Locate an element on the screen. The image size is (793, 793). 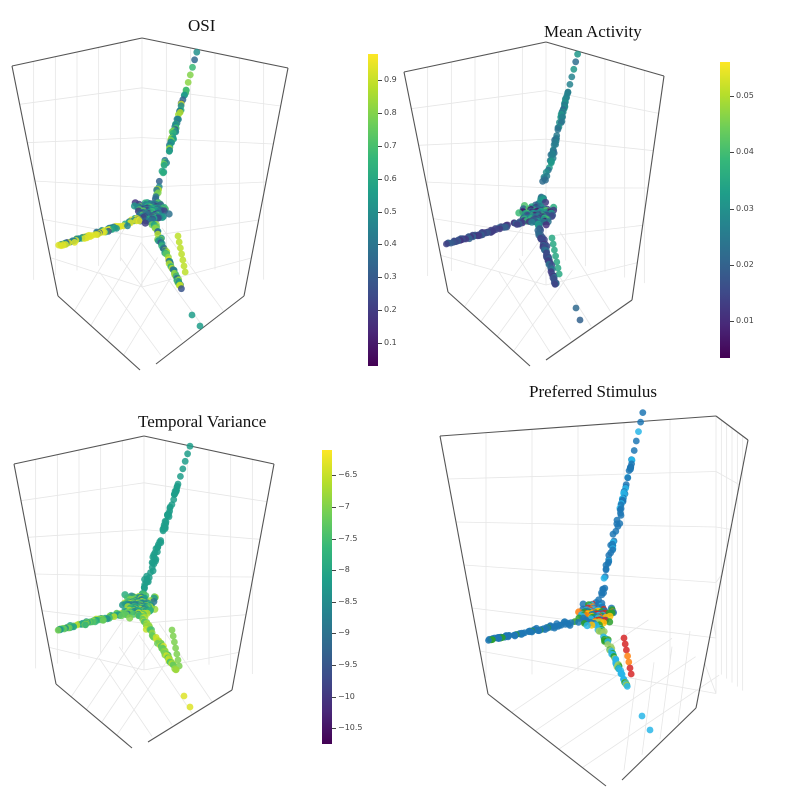
colorbar-tick-label: 0.4 is located at coordinates (390, 244).